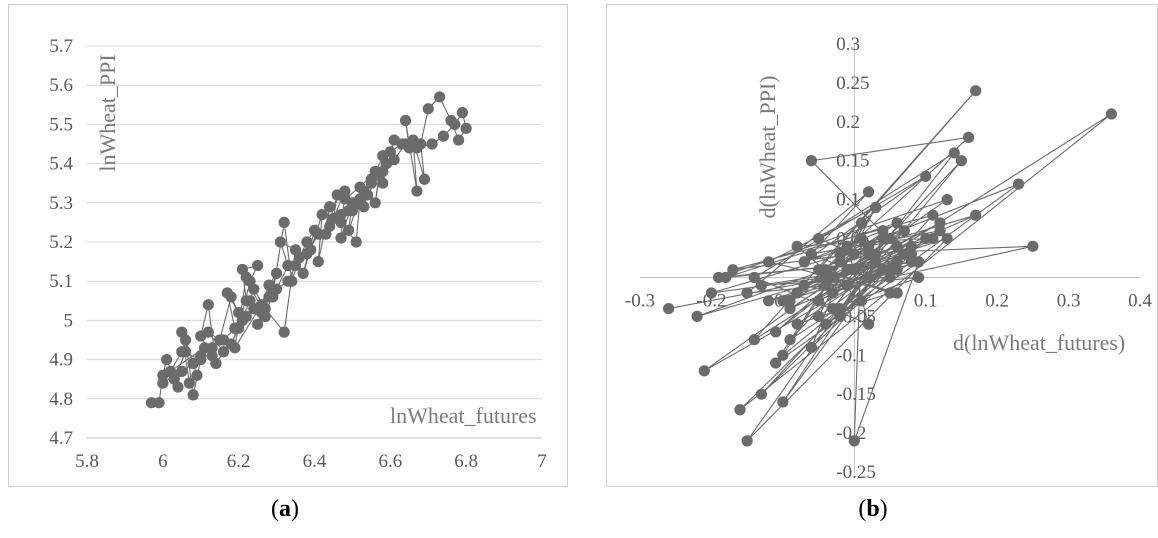  Describe the element at coordinates (463, 415) in the screenshot. I see `x-axis-label: lnWheat_futures` at that location.